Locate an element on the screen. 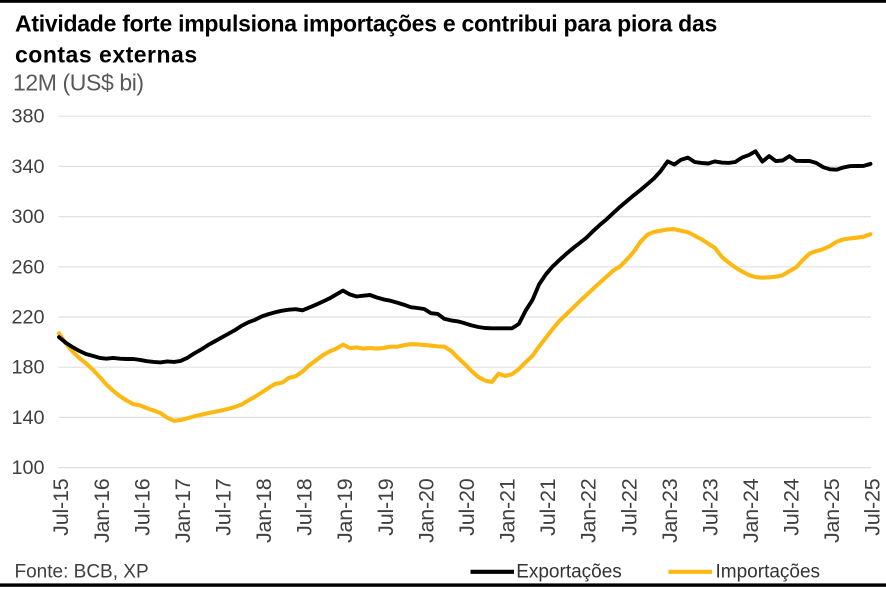 Image resolution: width=886 pixels, height=597 pixels. svg-text: Jan-21 is located at coordinates (508, 511).